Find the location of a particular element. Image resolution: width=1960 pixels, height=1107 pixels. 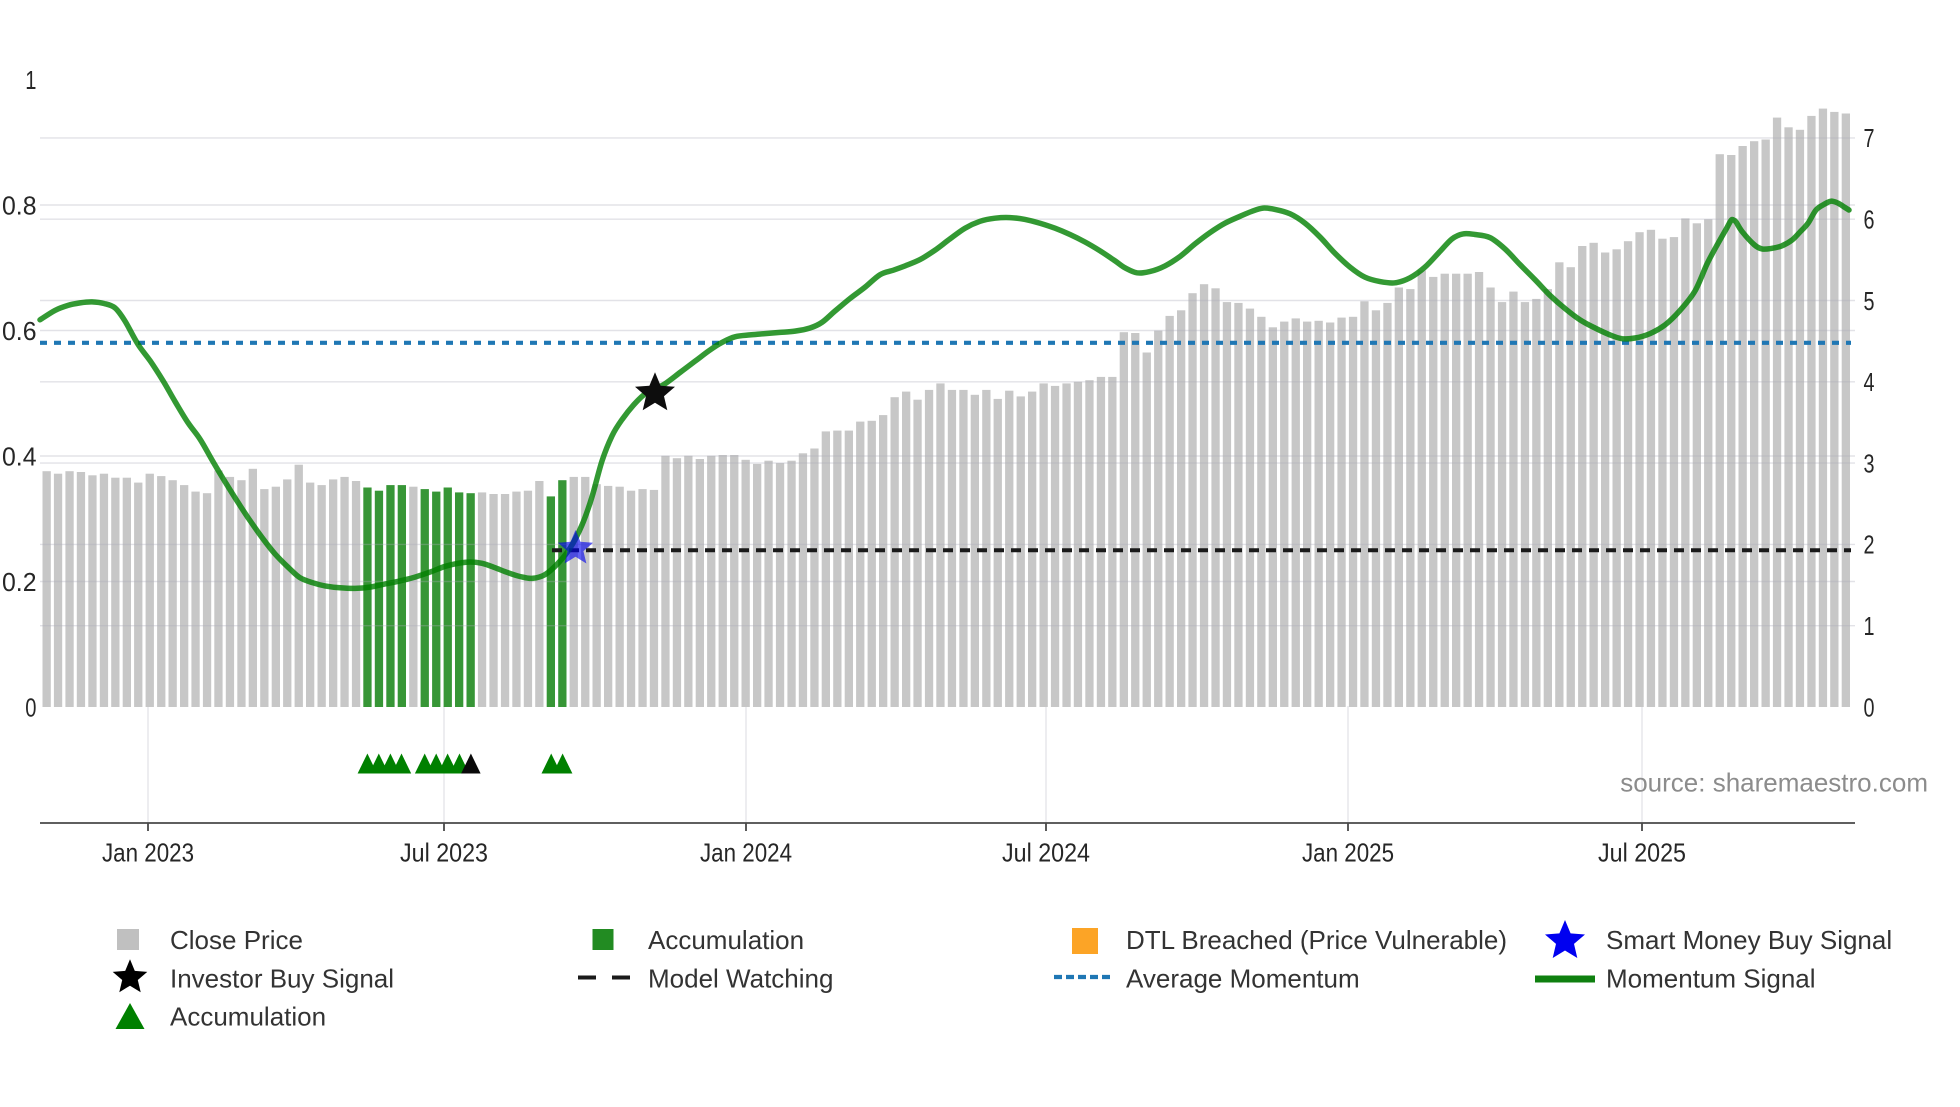

svg-text: 5 is located at coordinates (1869, 301).